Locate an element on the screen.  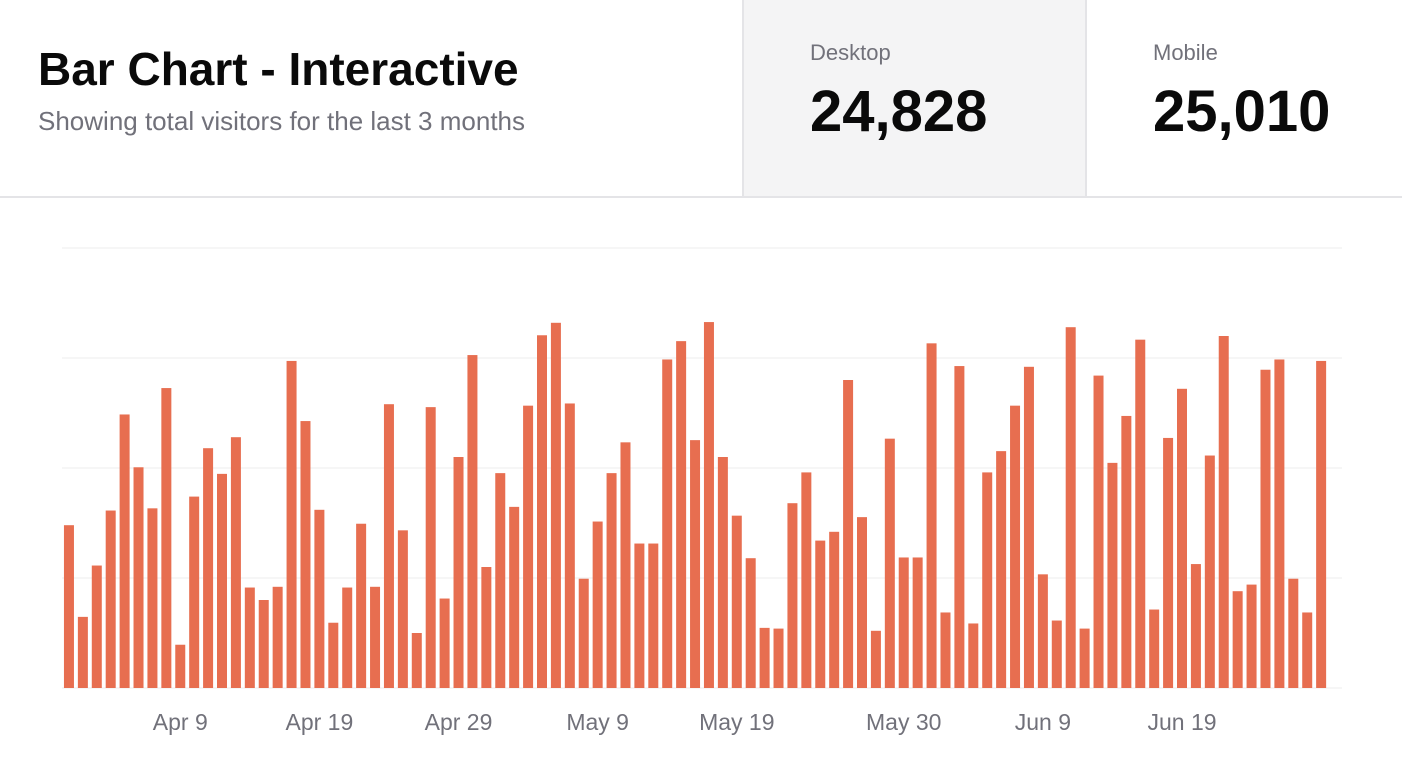
x-tick-label: May 30 is located at coordinates (903, 722).